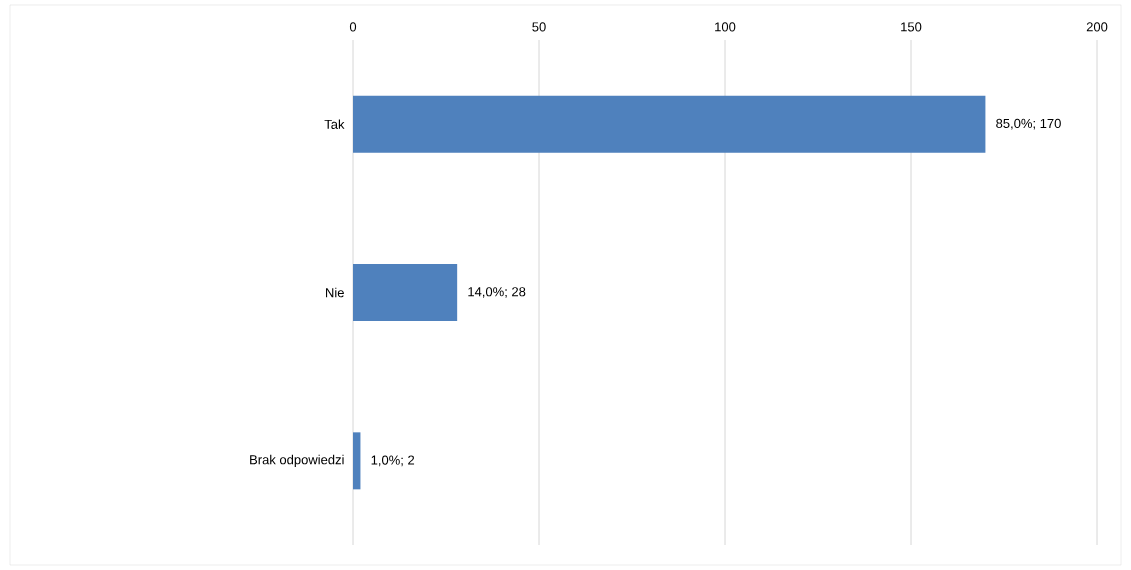 The image size is (1131, 570). What do you see at coordinates (1097, 27) in the screenshot?
I see `x-tick-label: 200` at bounding box center [1097, 27].